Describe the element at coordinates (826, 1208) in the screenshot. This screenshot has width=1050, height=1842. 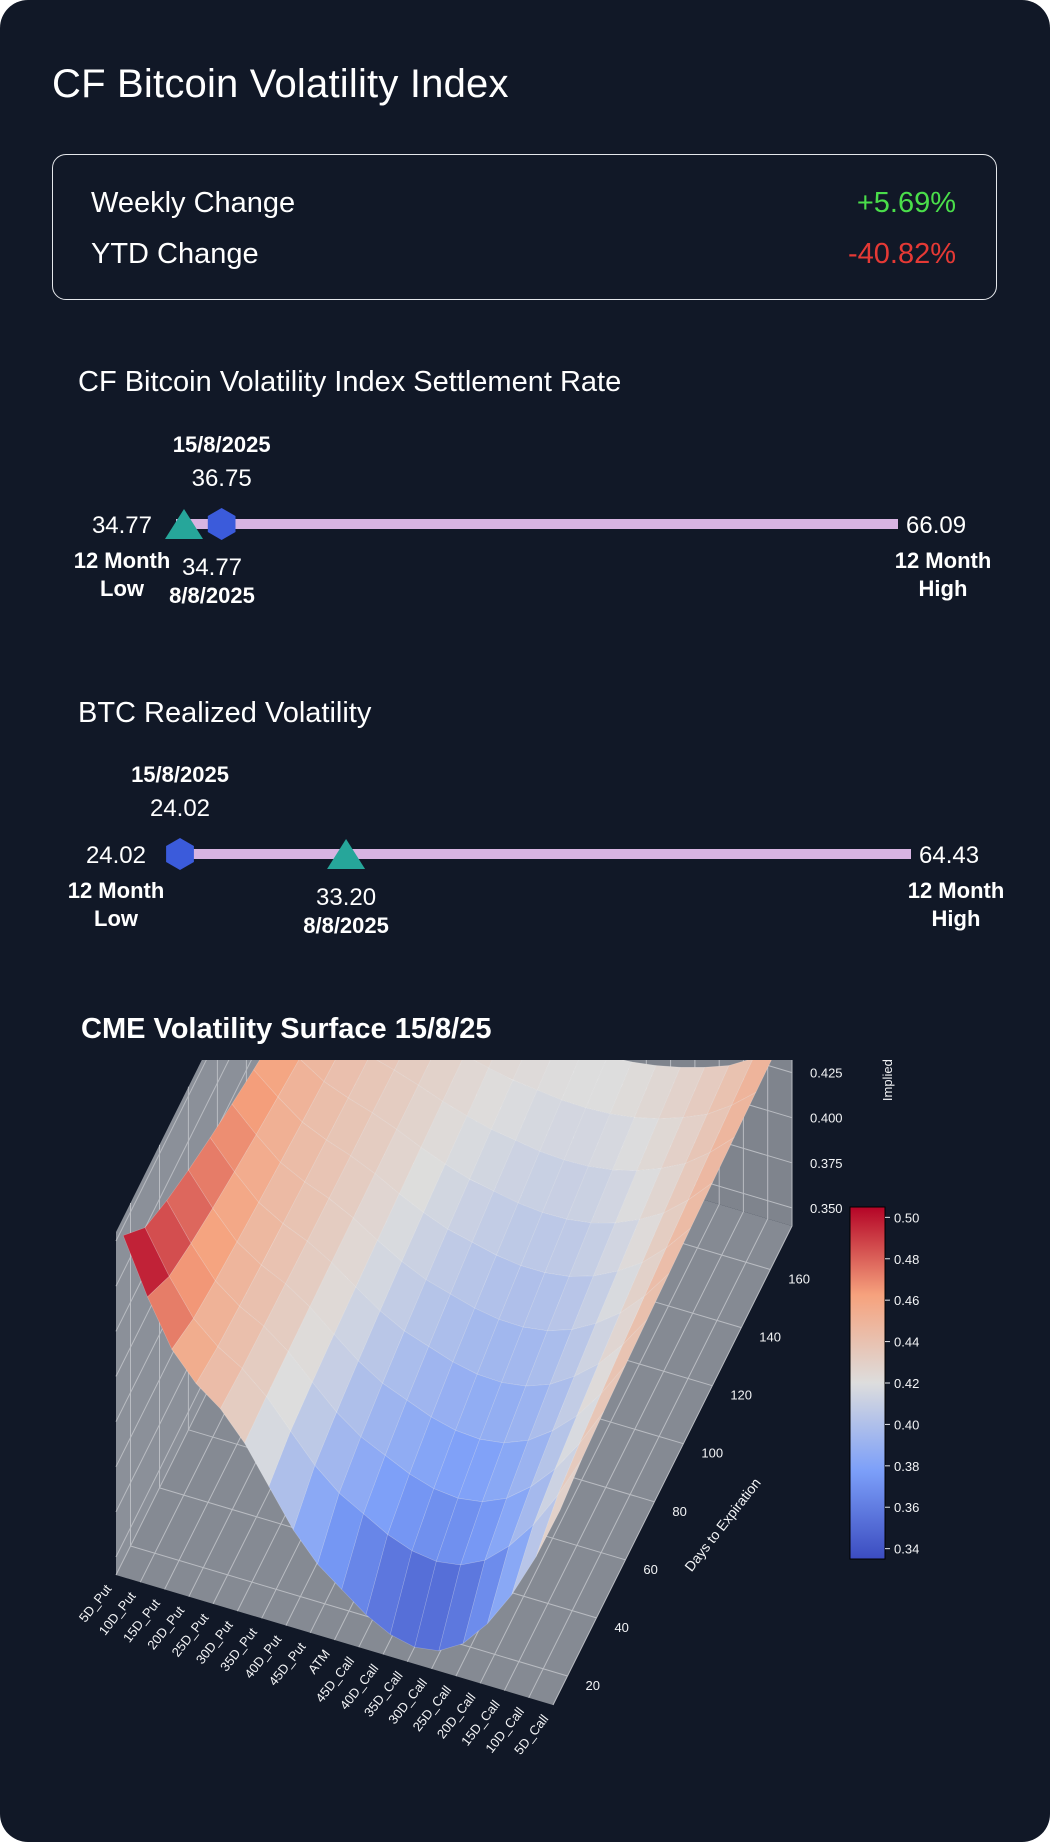
I see `z-tick-label: 0.350` at that location.